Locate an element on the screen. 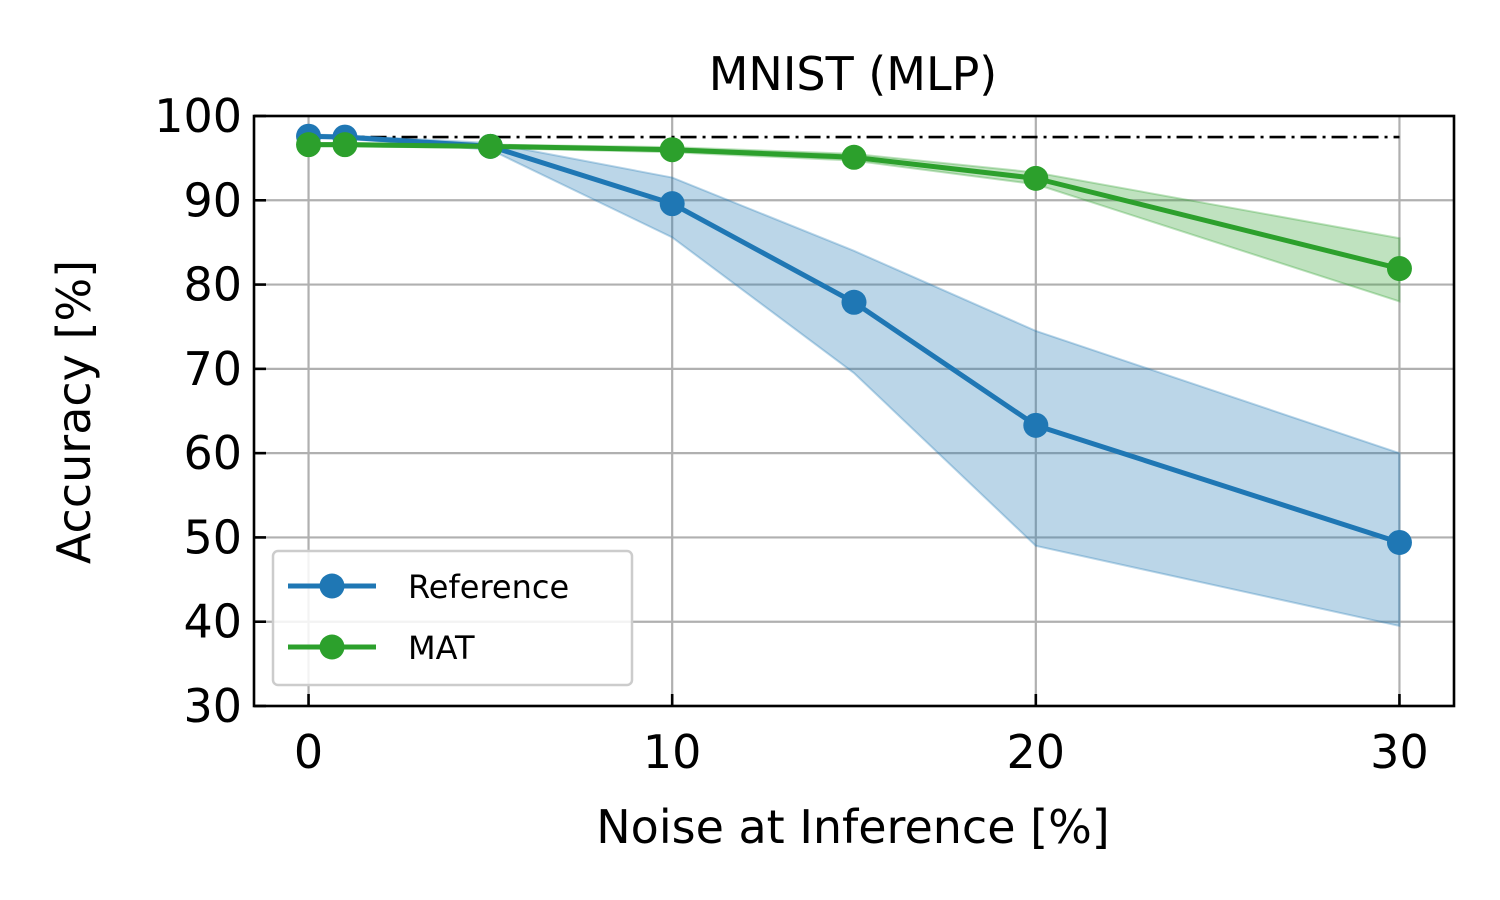  x-tick-label: 10 is located at coordinates (672, 752).